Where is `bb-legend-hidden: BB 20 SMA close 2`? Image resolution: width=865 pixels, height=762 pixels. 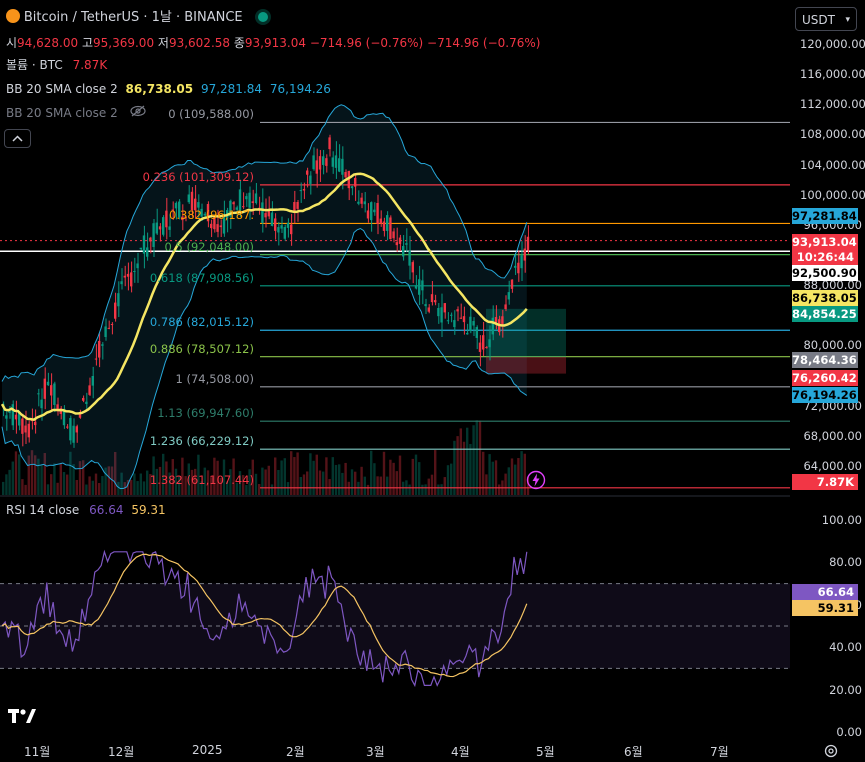
bb-legend-hidden: BB 20 SMA close 2 is located at coordinates (76, 113).